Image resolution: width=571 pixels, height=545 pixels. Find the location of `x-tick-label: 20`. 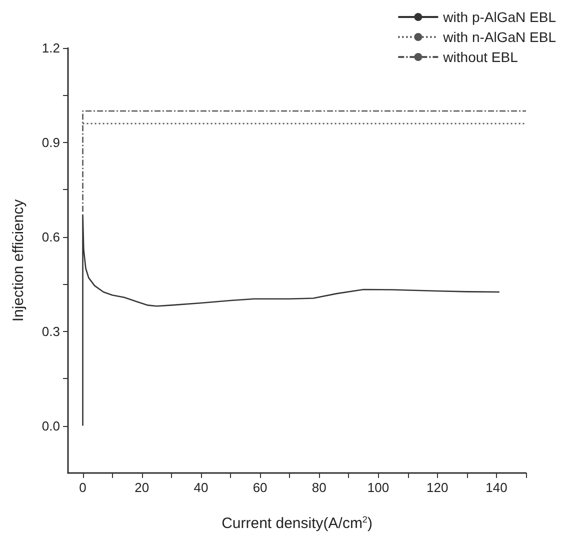

x-tick-label: 20 is located at coordinates (142, 487).